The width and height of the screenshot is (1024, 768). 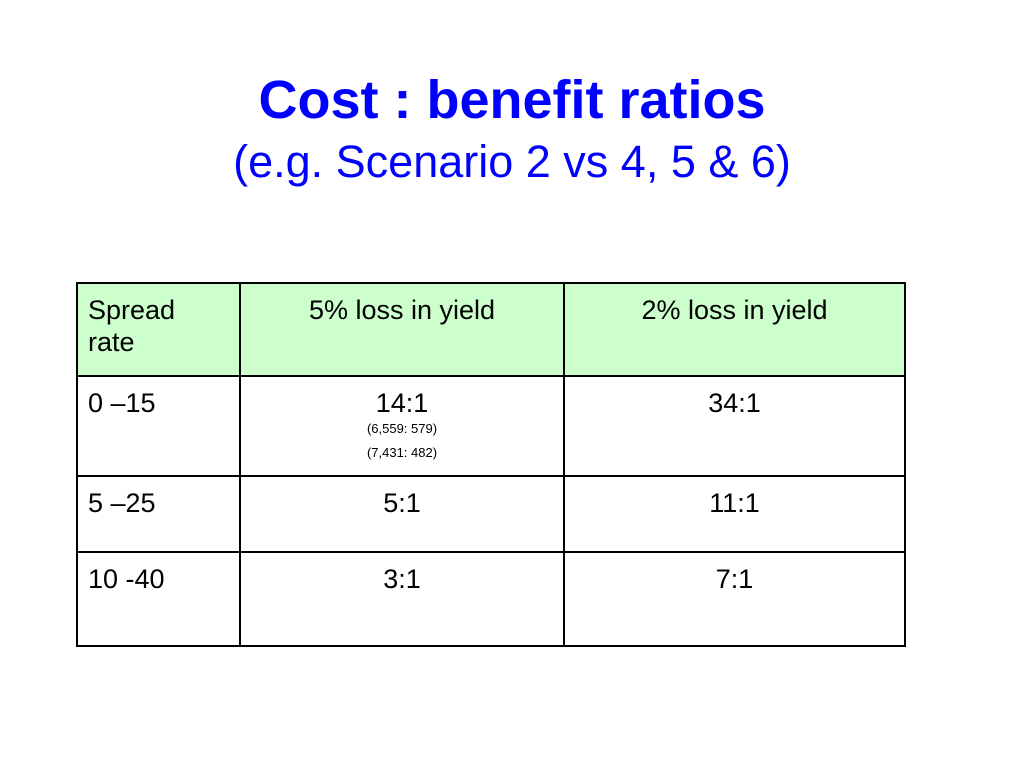 What do you see at coordinates (158, 514) in the screenshot?
I see `cell-spread-rate: 5 –25` at bounding box center [158, 514].